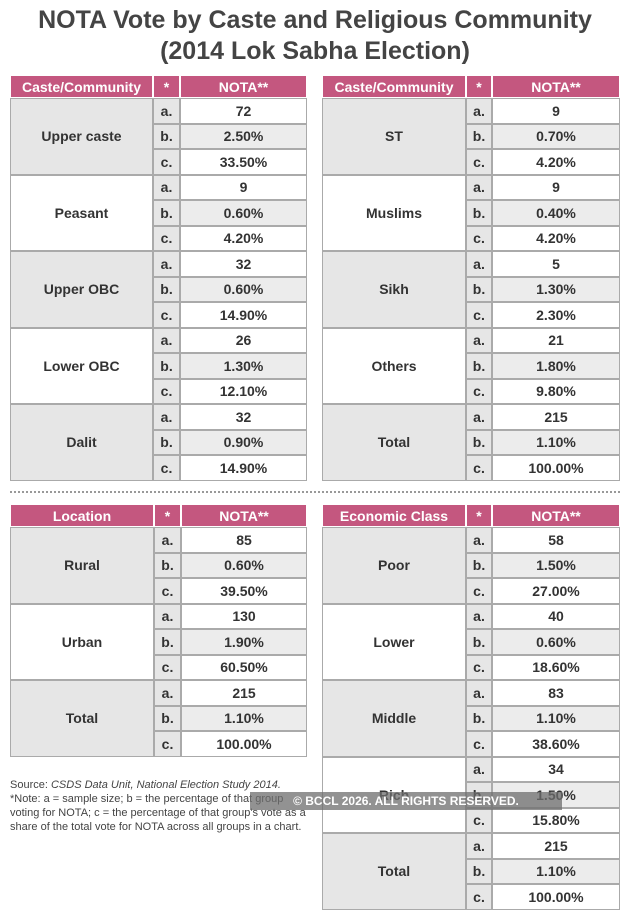  I want to click on group-name: Lower, so click(394, 641).